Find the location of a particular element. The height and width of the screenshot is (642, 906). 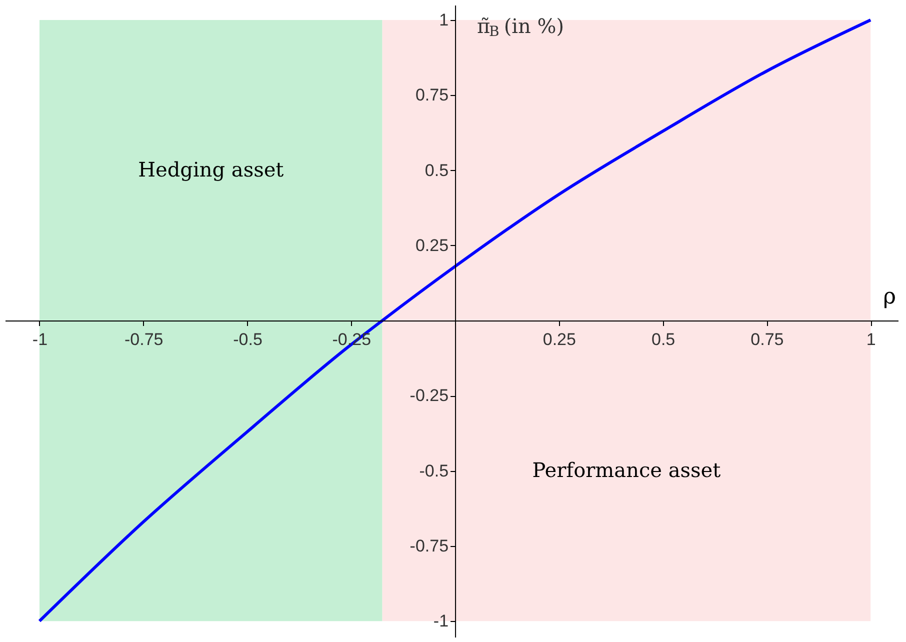

y-tick-label: -0.5 is located at coordinates (434, 470).